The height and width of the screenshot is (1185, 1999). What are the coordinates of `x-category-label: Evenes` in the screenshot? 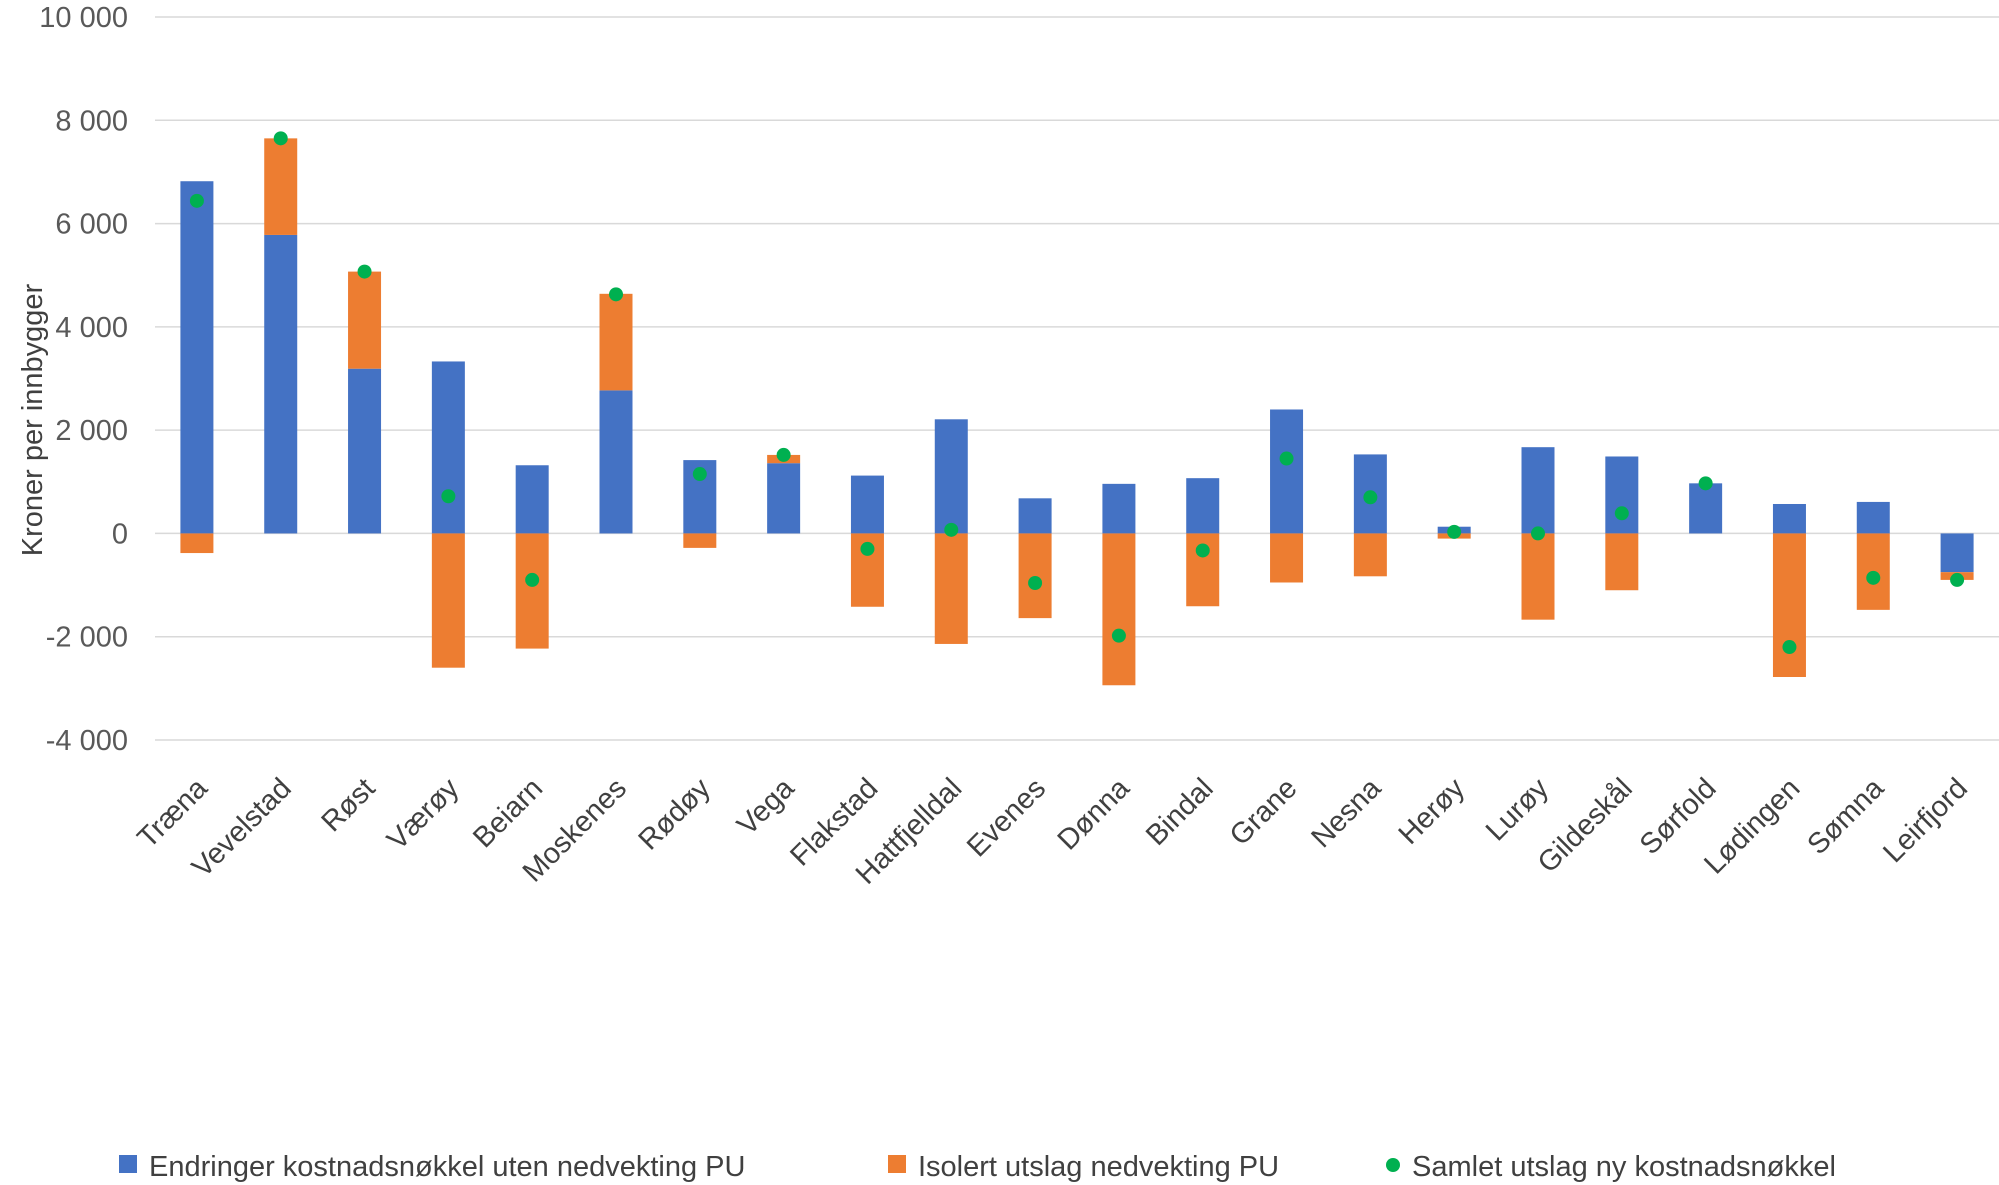 It's located at (1006, 817).